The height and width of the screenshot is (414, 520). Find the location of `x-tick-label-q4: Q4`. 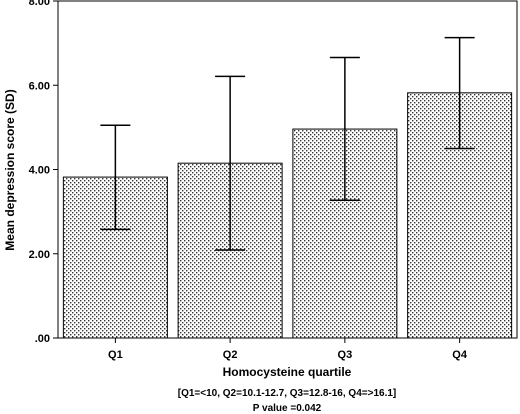

x-tick-label-q4: Q4 is located at coordinates (460, 355).